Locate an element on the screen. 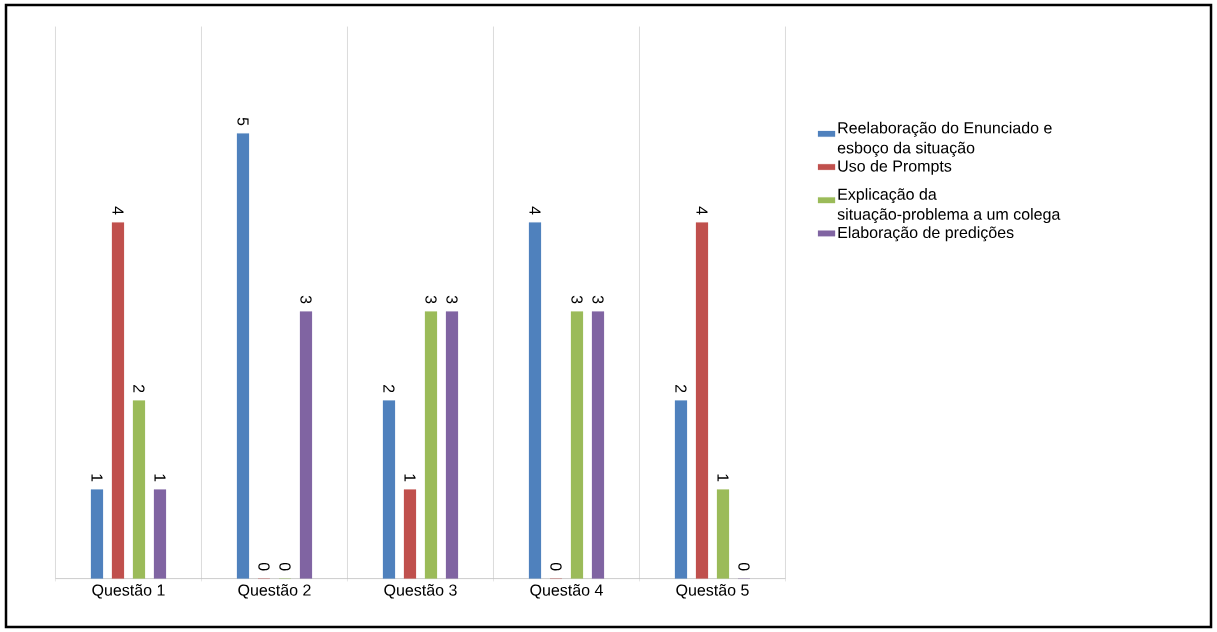 Image resolution: width=1217 pixels, height=632 pixels. x-tick-label: Questão 5 is located at coordinates (712, 591).